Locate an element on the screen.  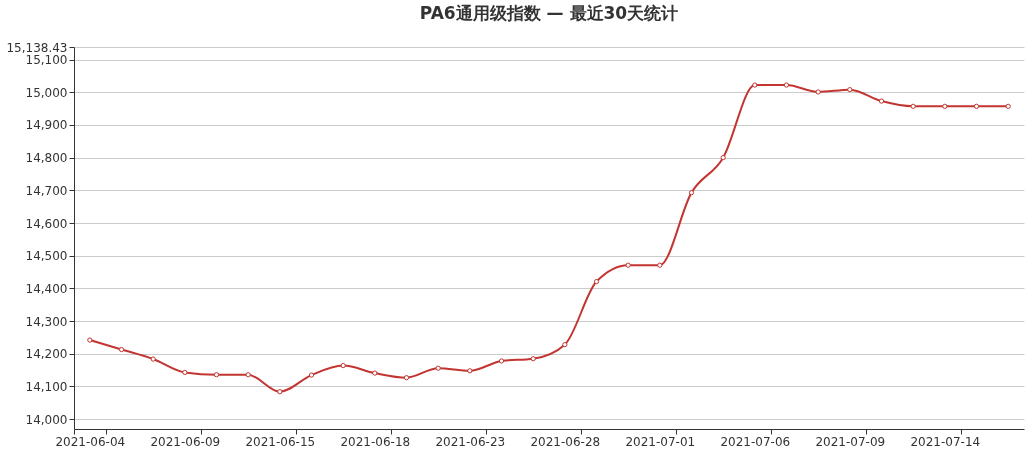
y-tick-label: 14,400 is located at coordinates (46, 288).